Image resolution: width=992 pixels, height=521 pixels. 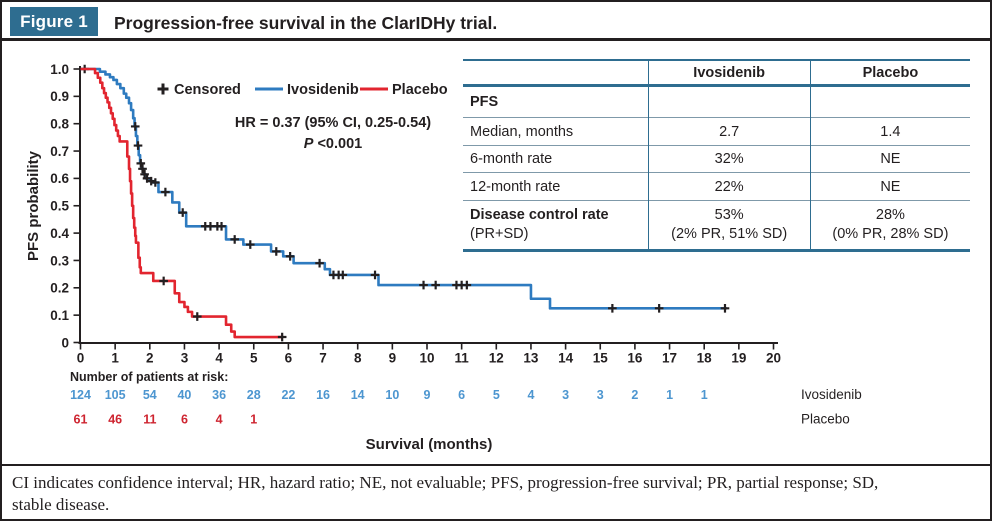 I want to click on cell-placebo: 28% (0% PR, 28% SD), so click(x=889, y=225).